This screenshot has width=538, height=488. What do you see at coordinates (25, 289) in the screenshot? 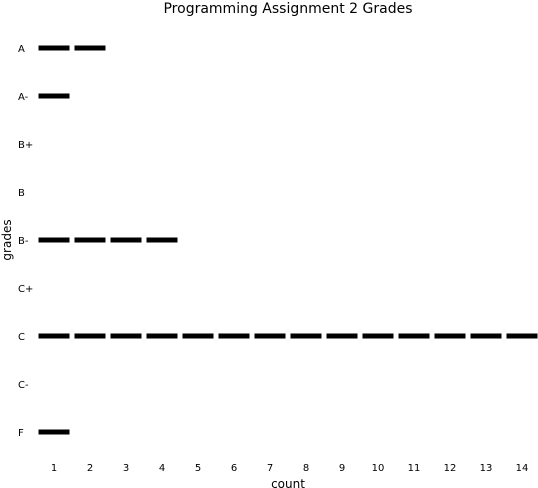
I see `y-tick-label: C+` at bounding box center [25, 289].